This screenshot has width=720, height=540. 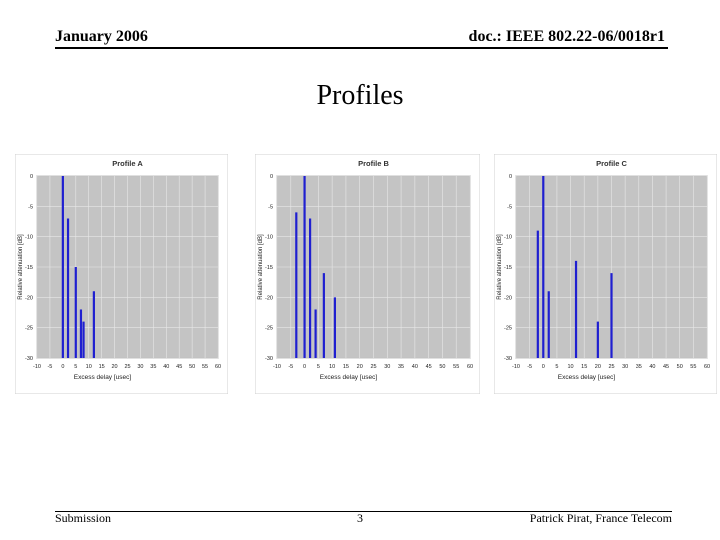 What do you see at coordinates (269, 298) in the screenshot?
I see `profile-b-ytick-label: -20` at bounding box center [269, 298].